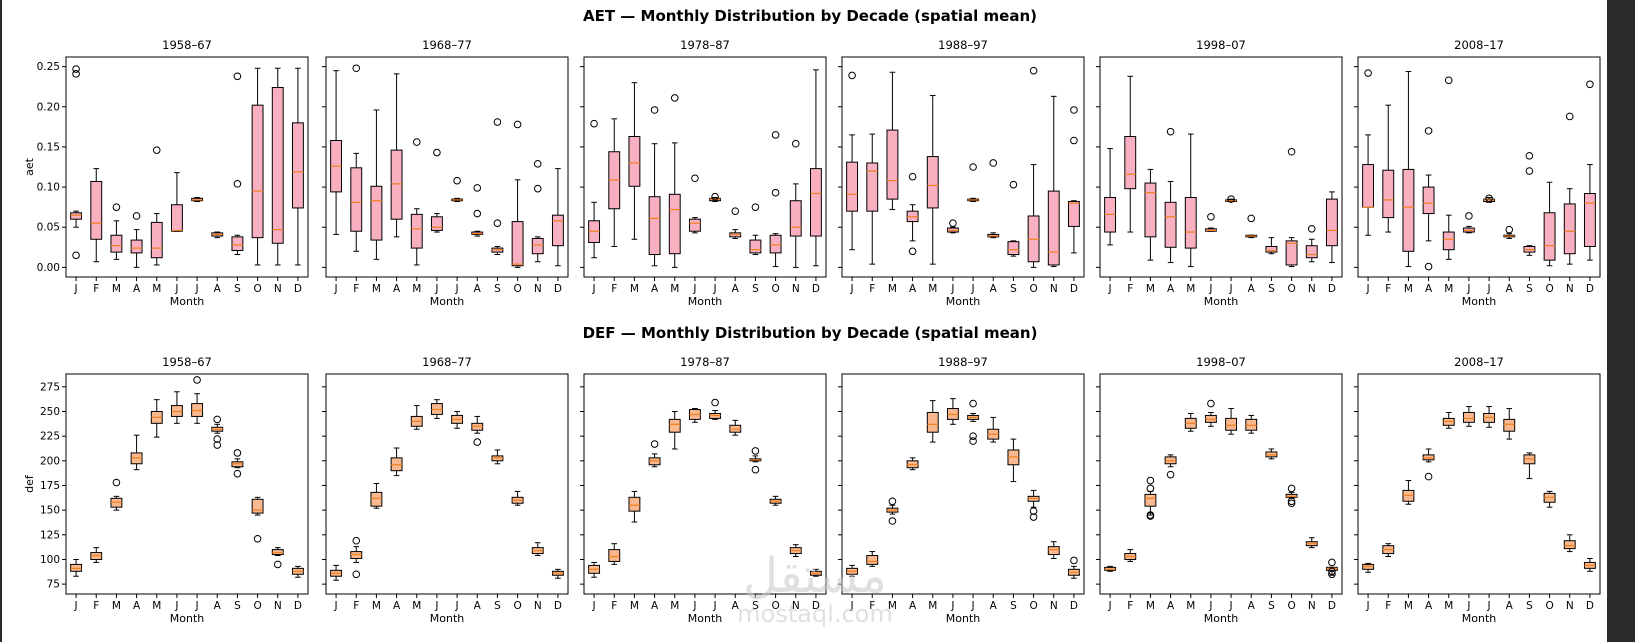 This screenshot has height=642, width=1635. What do you see at coordinates (48, 228) in the screenshot?
I see `y-tick-label: 0.05` at bounding box center [48, 228].